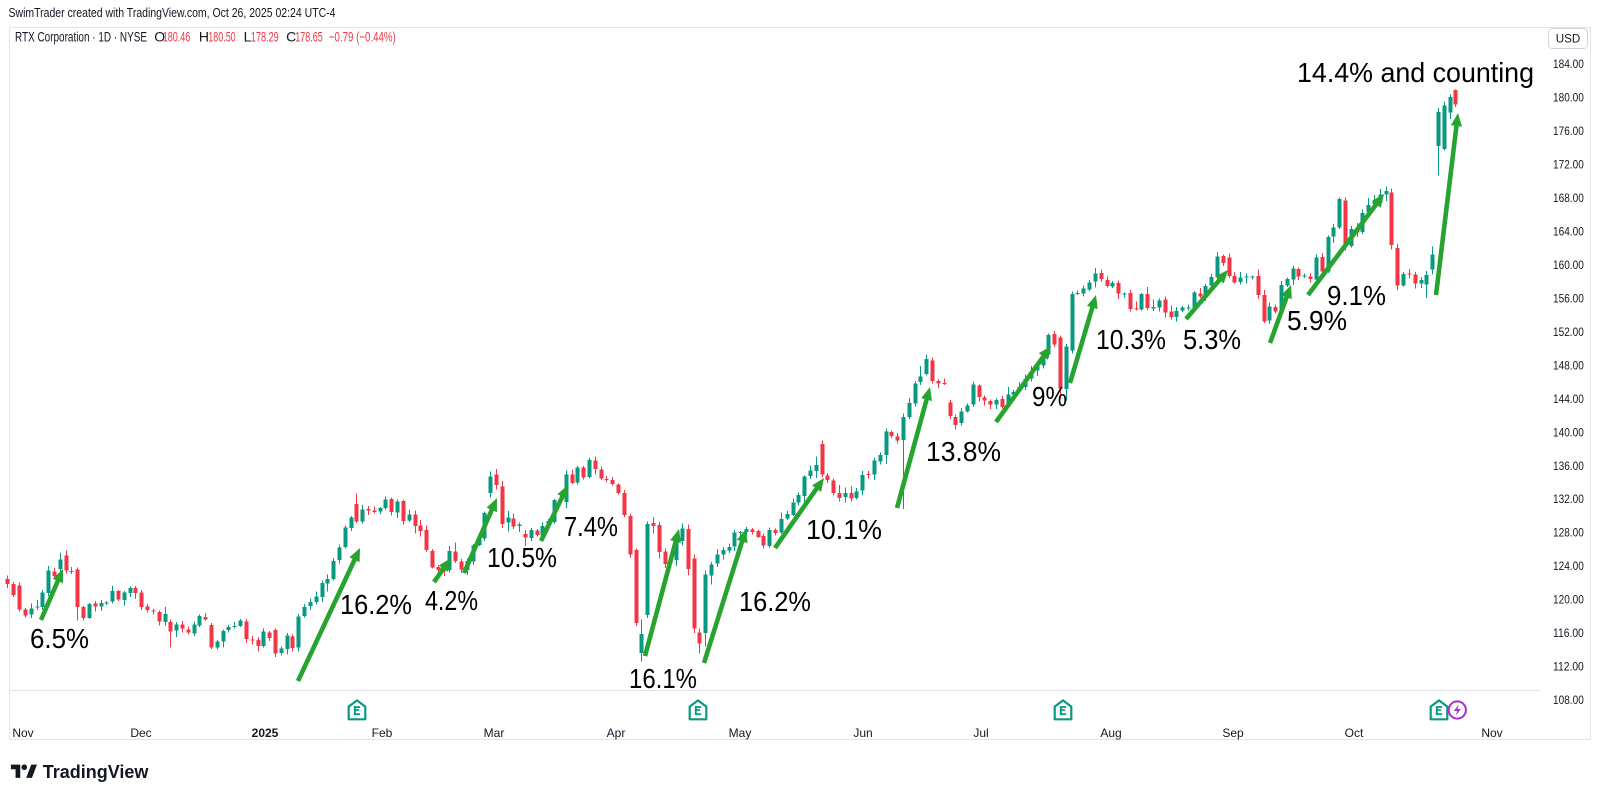  What do you see at coordinates (248, 37) in the screenshot?
I see `svg-text: L` at bounding box center [248, 37].